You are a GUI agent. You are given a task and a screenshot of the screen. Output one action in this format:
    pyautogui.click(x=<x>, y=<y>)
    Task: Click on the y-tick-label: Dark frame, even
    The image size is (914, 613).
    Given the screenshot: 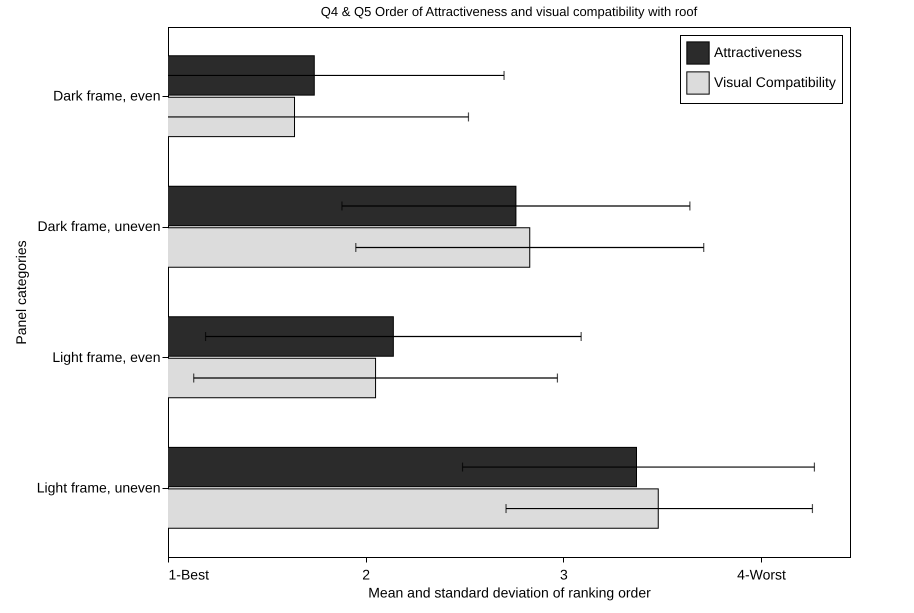 What is the action you would take?
    pyautogui.click(x=106, y=96)
    